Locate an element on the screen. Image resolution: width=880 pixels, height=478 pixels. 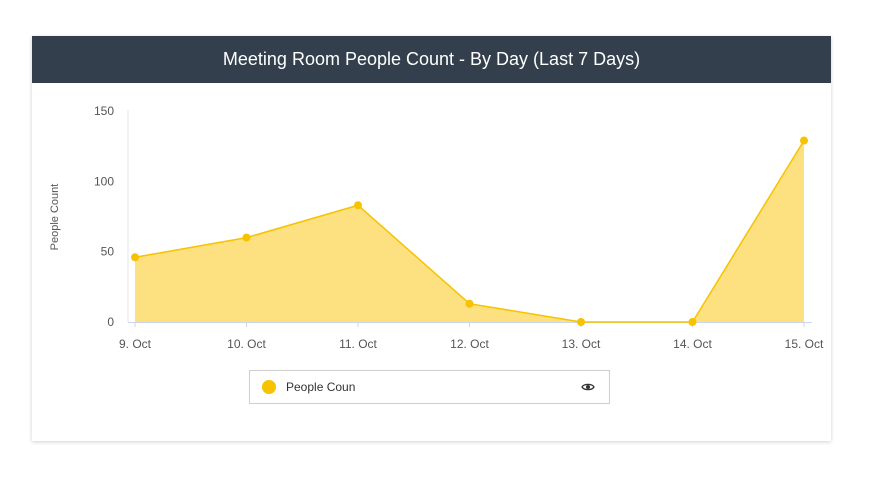
y-axis: 0 50 100 150 is located at coordinates (104, 216).